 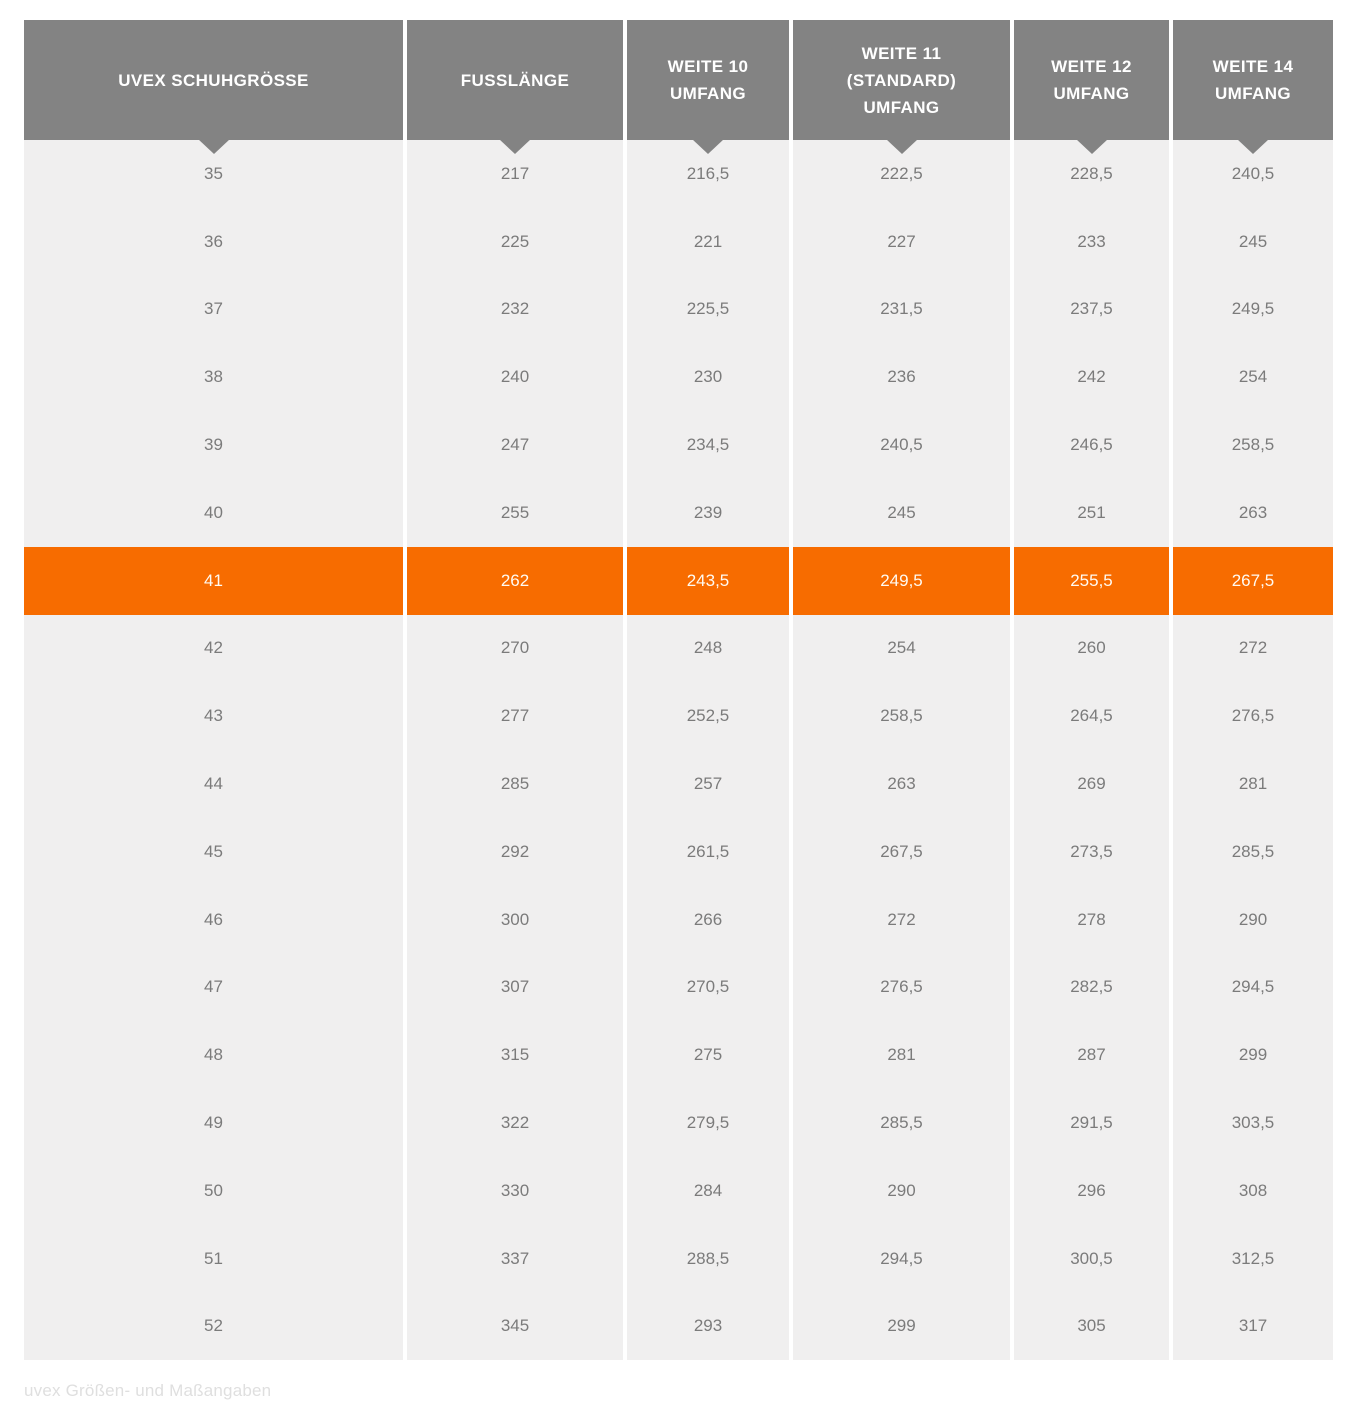 I want to click on cell-measurement: 294,5, so click(x=901, y=1258).